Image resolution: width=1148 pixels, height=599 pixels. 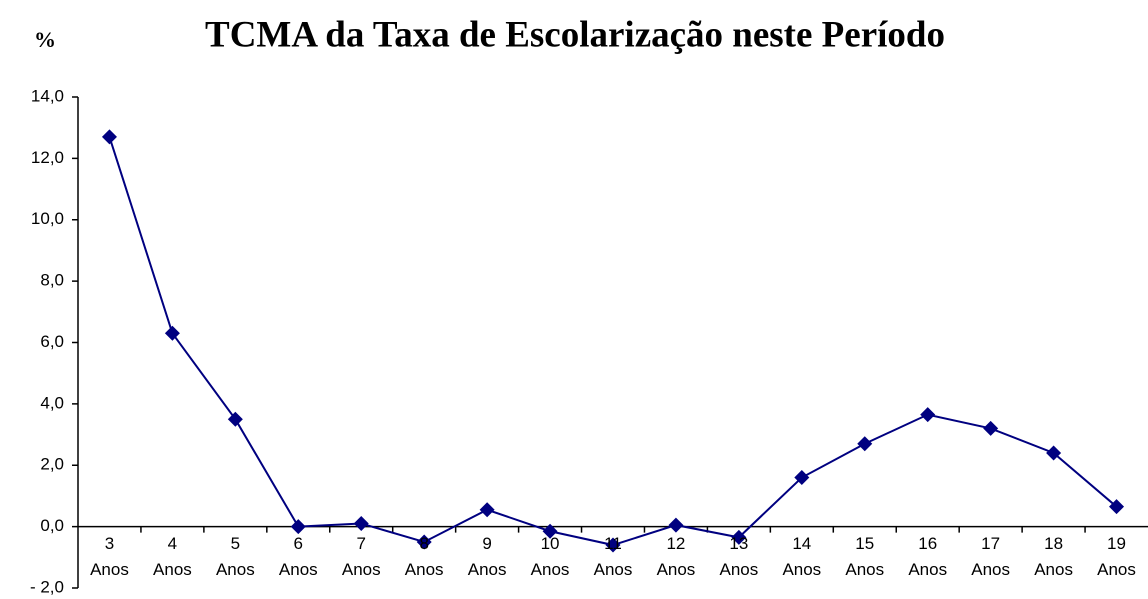 I want to click on x-tick-label: 15 Anos, so click(x=865, y=556).